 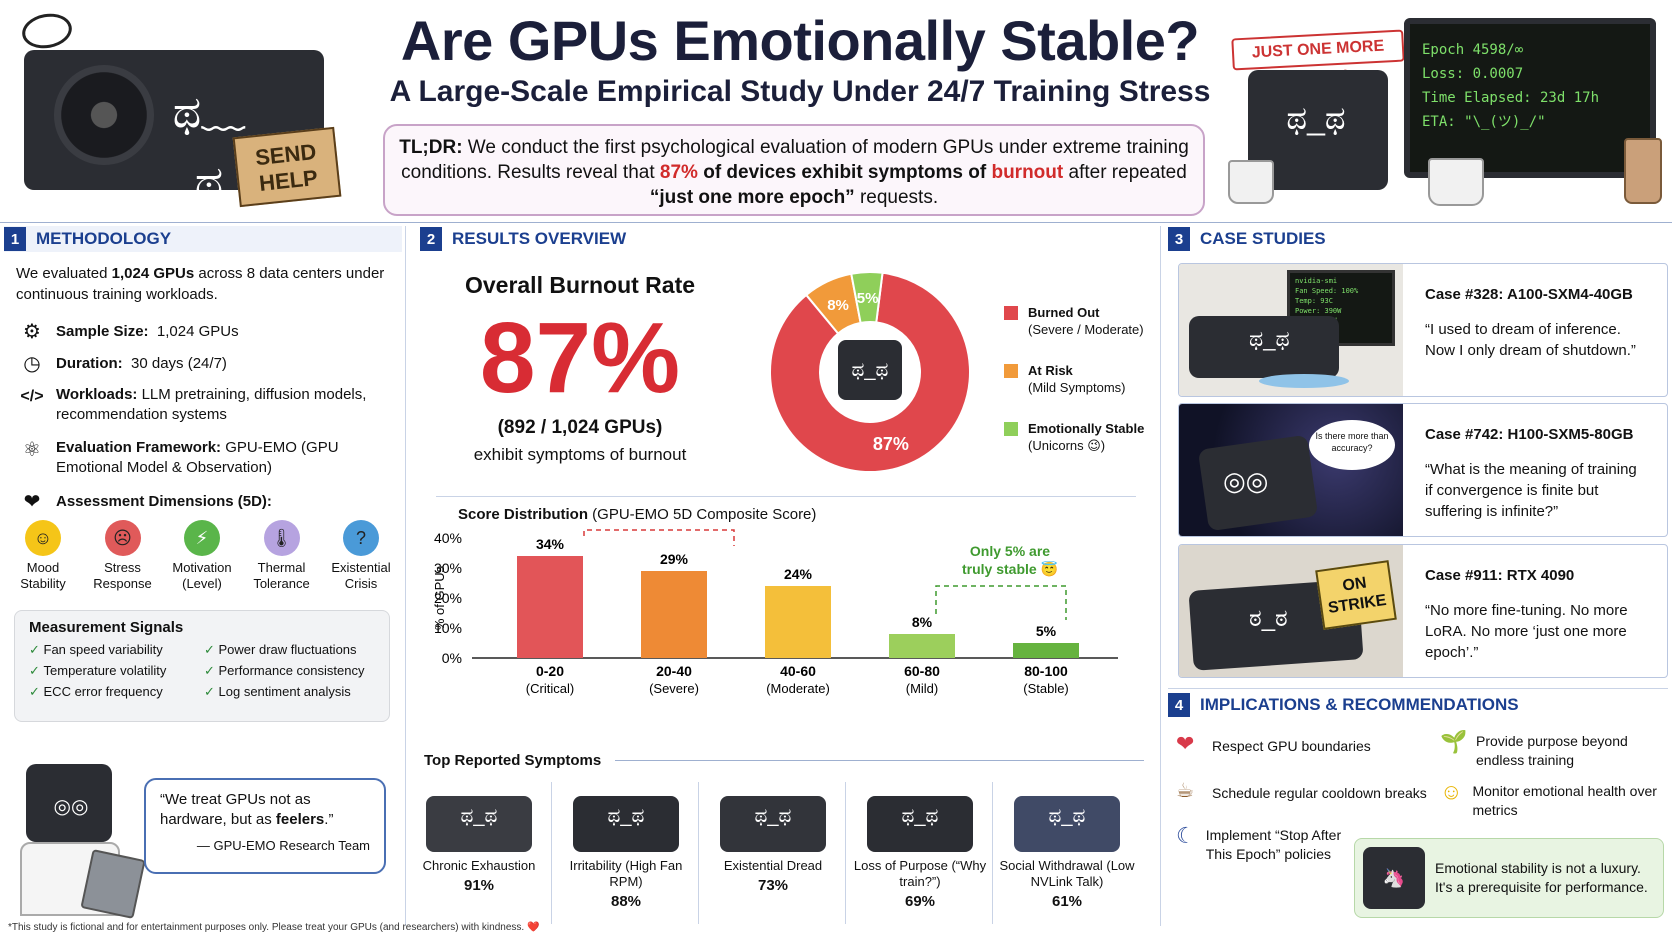 What do you see at coordinates (1643, 171) in the screenshot?
I see `coffee-cup-icon` at bounding box center [1643, 171].